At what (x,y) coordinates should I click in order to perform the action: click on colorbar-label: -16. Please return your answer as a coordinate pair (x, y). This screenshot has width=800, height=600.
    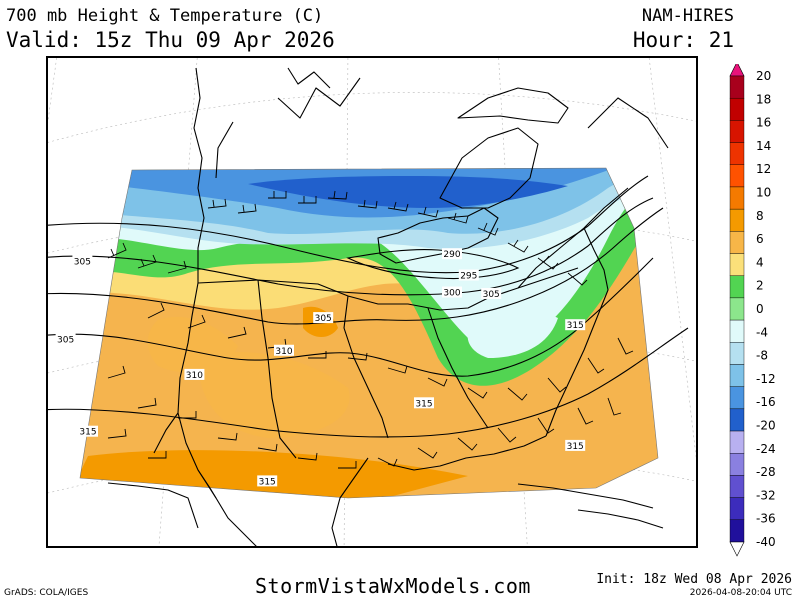
    Looking at the image, I should click on (766, 402).